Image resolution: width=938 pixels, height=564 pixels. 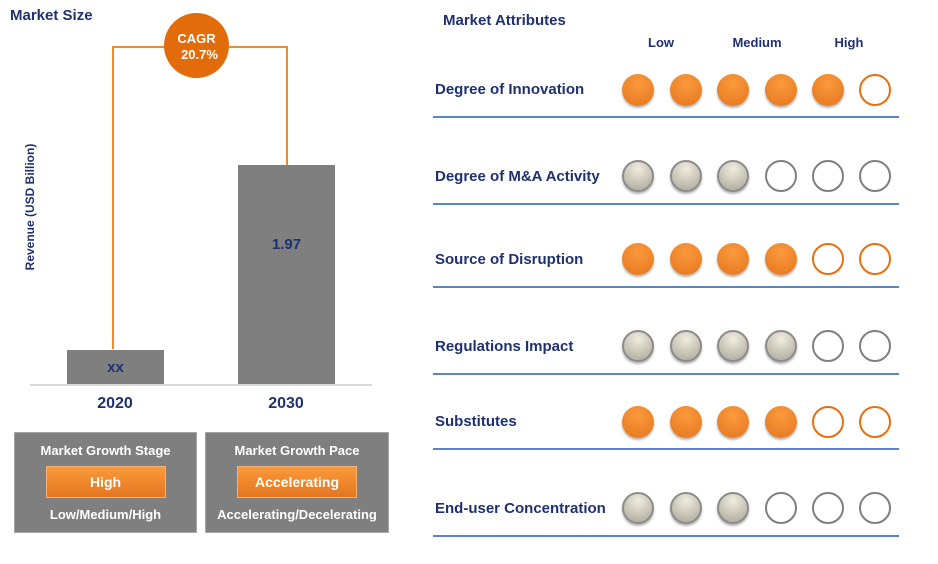 I want to click on bar-value-label: xx, so click(x=115, y=367).